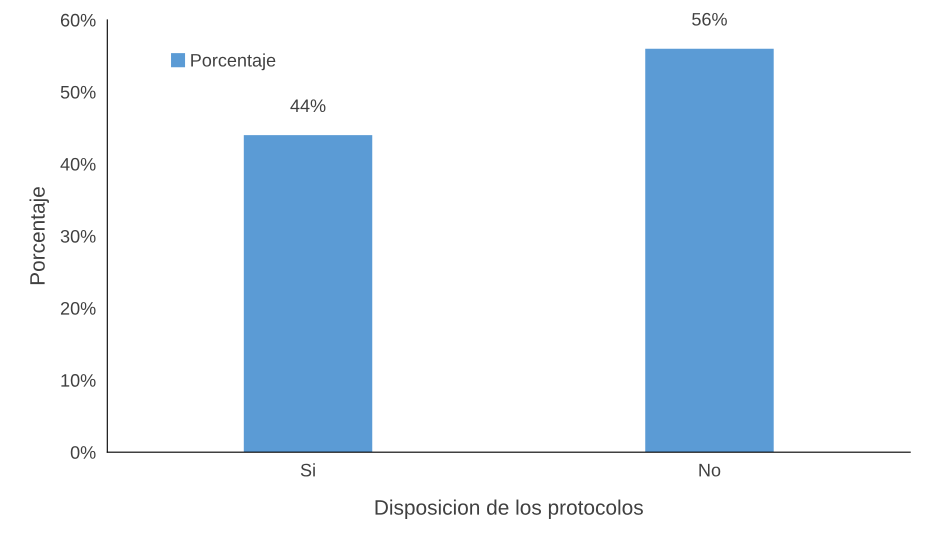 This screenshot has height=537, width=925. I want to click on y-tick-label: 30%, so click(78, 236).